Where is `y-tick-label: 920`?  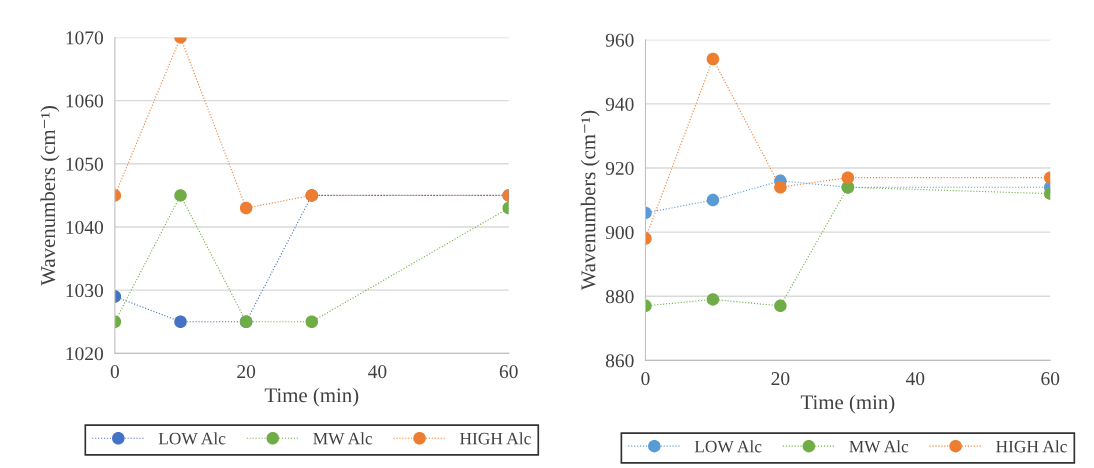
y-tick-label: 920 is located at coordinates (619, 168).